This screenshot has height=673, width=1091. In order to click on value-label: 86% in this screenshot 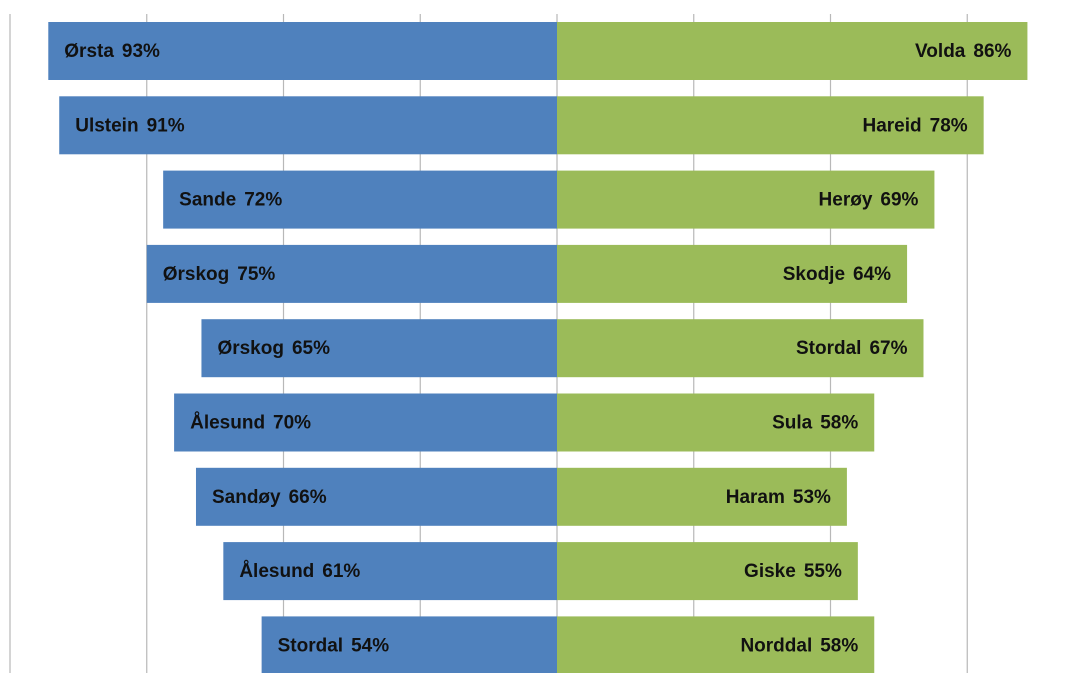, I will do `click(992, 51)`.